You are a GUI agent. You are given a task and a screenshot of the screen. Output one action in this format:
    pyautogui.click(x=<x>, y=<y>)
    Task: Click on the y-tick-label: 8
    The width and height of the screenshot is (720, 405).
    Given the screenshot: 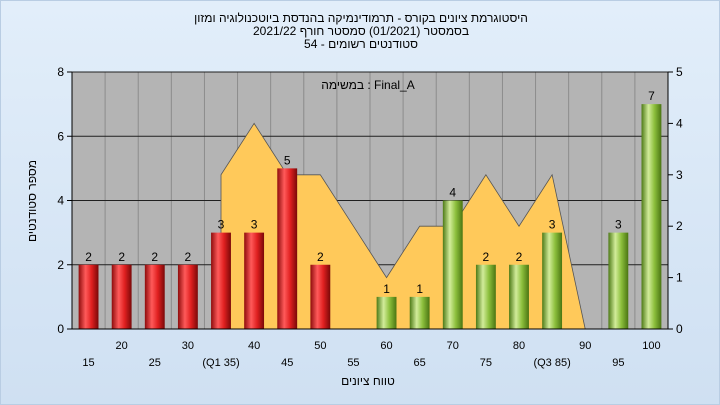 What is the action you would take?
    pyautogui.click(x=60, y=72)
    